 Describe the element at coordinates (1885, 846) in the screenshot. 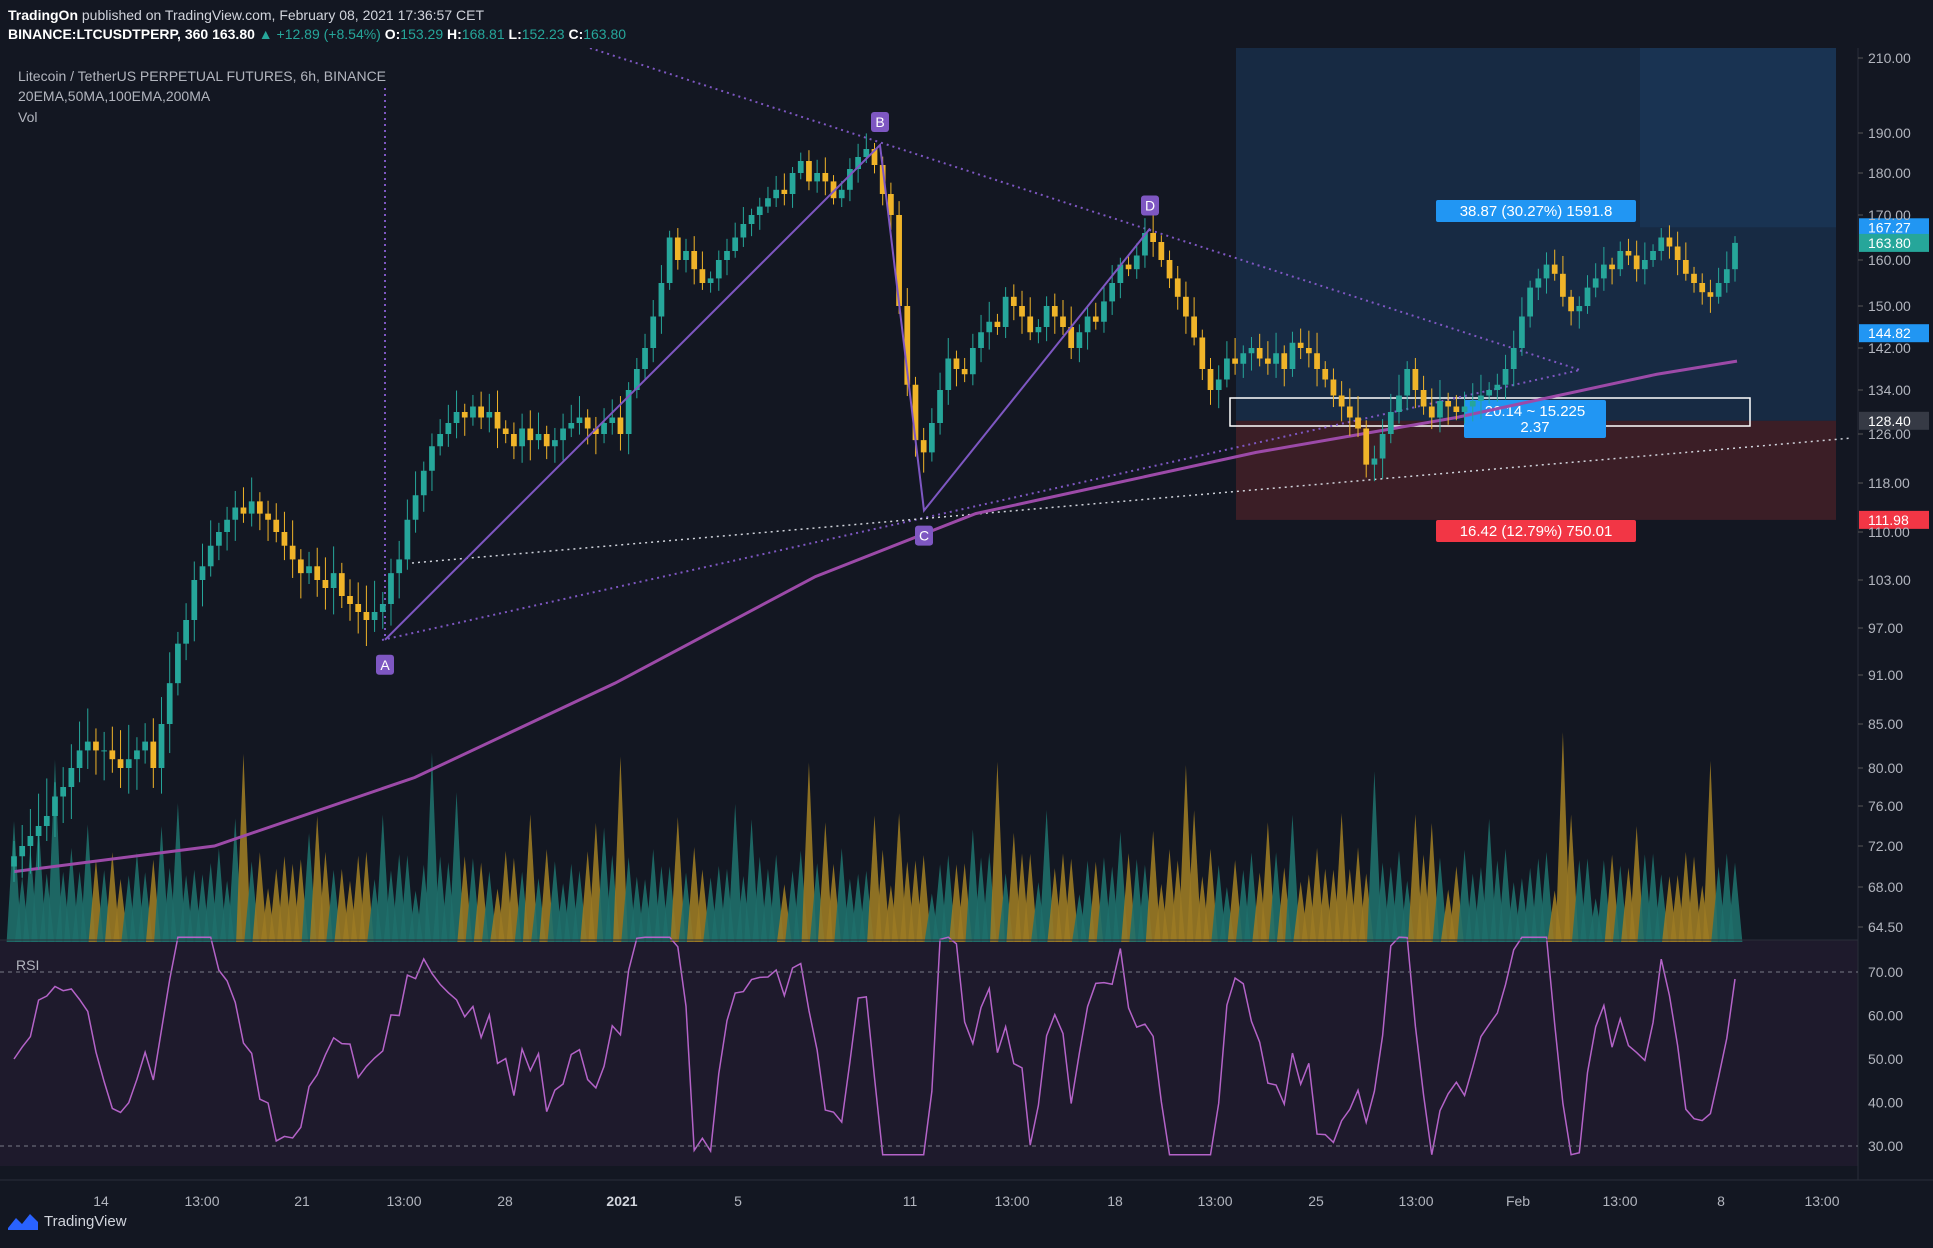

I see `y-tick-label: 72.00` at that location.